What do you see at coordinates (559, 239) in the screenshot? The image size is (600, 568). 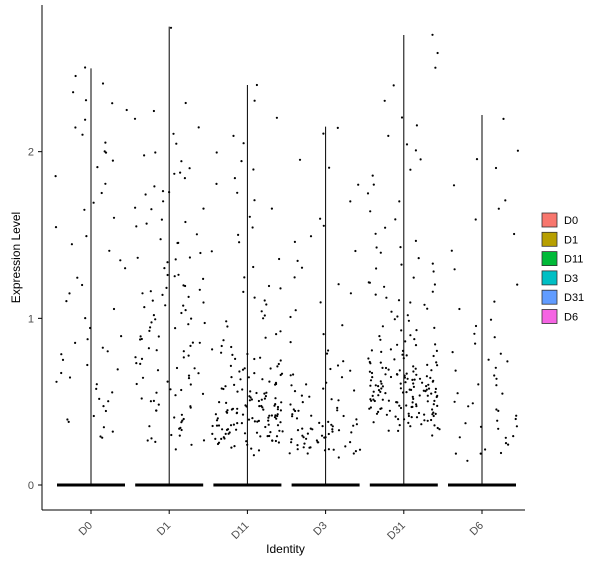 I see `legend-item-d1: D1` at bounding box center [559, 239].